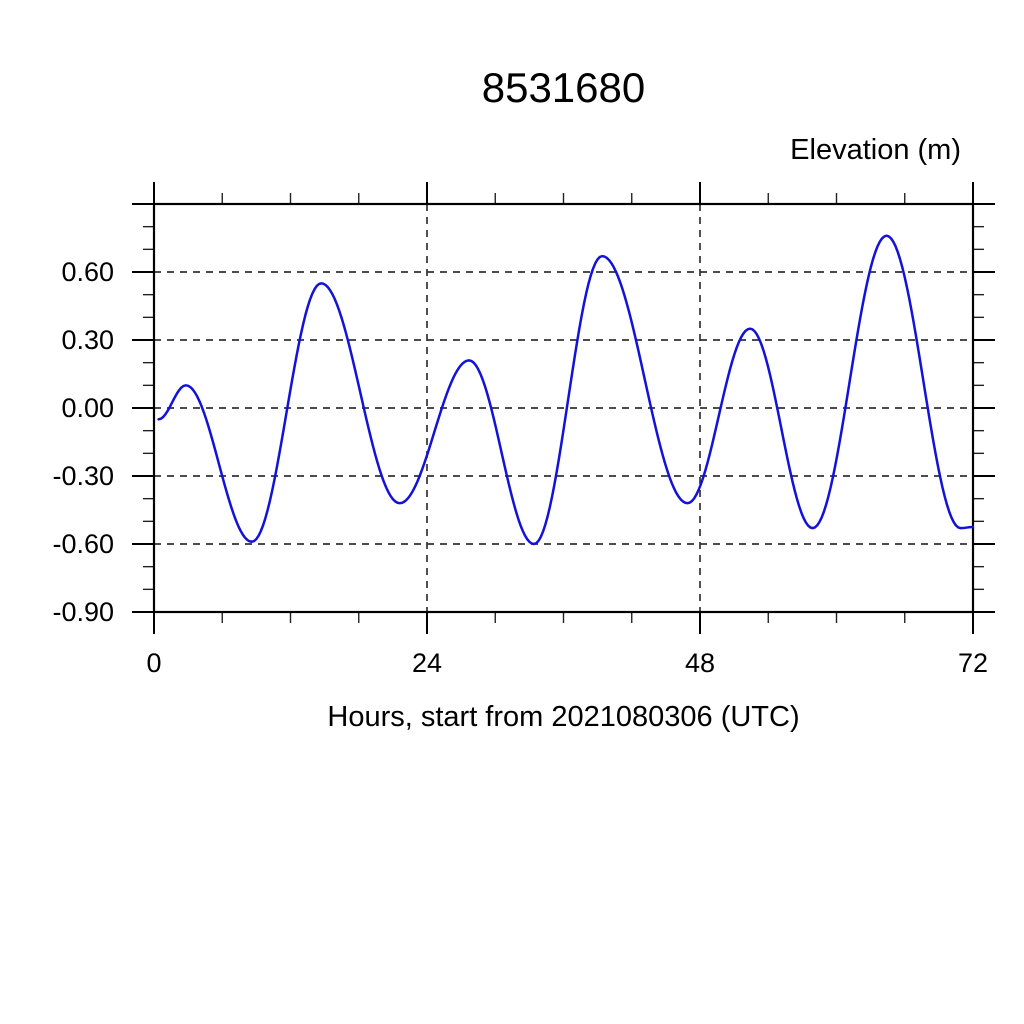  I want to click on y-tick-label: 0.00, so click(87, 408).